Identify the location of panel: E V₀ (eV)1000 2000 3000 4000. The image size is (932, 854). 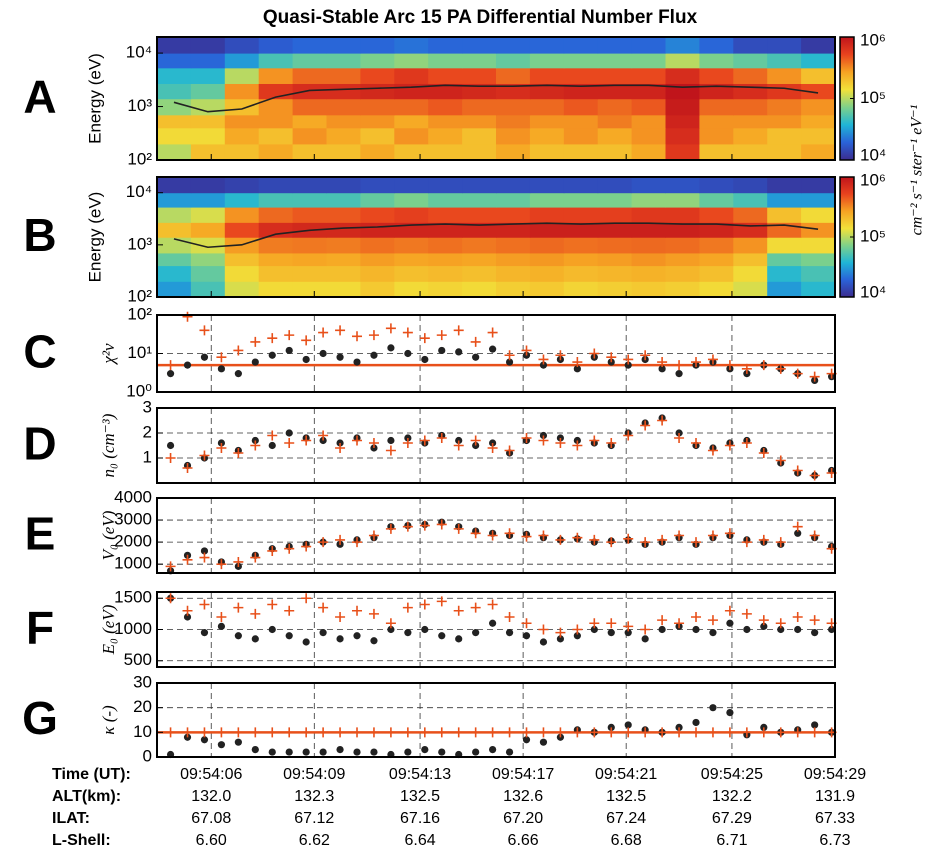
(431, 531).